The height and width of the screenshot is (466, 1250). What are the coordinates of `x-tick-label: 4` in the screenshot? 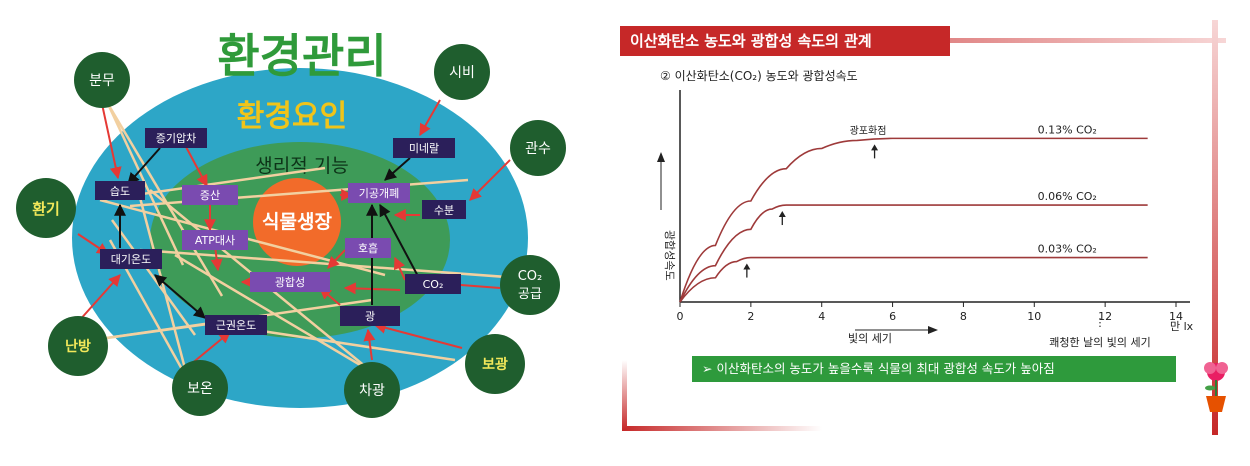 It's located at (821, 316).